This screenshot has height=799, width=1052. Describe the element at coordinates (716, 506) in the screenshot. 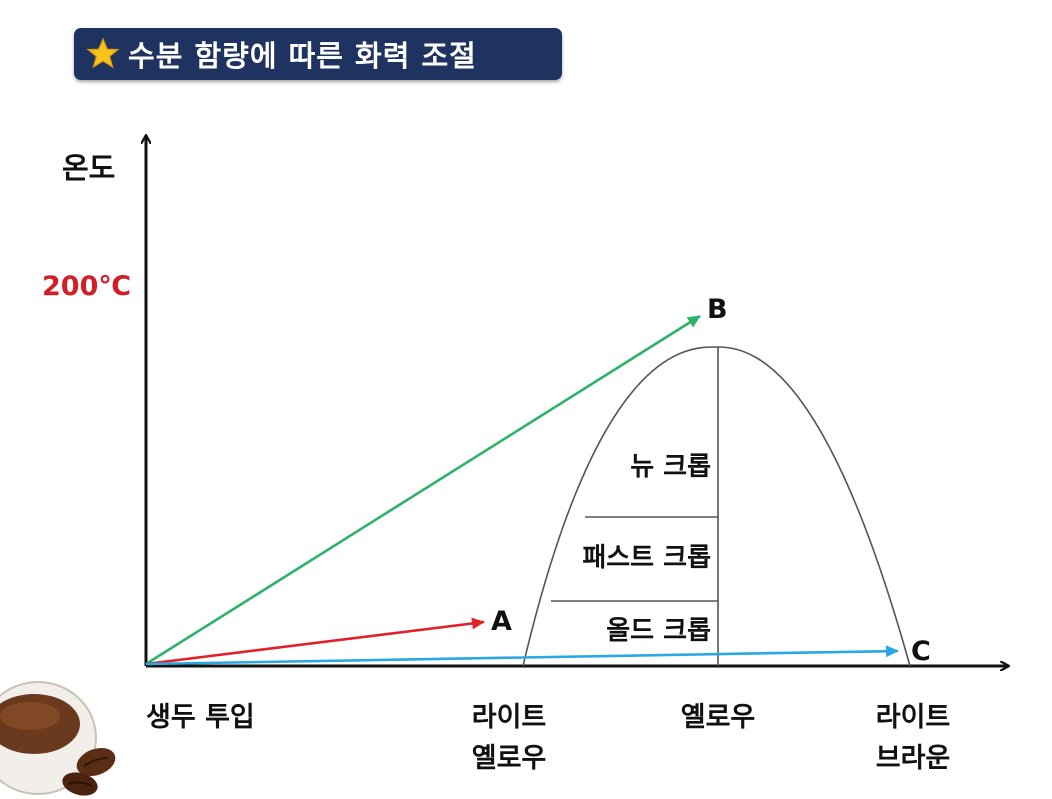

I see `roast-curve` at that location.